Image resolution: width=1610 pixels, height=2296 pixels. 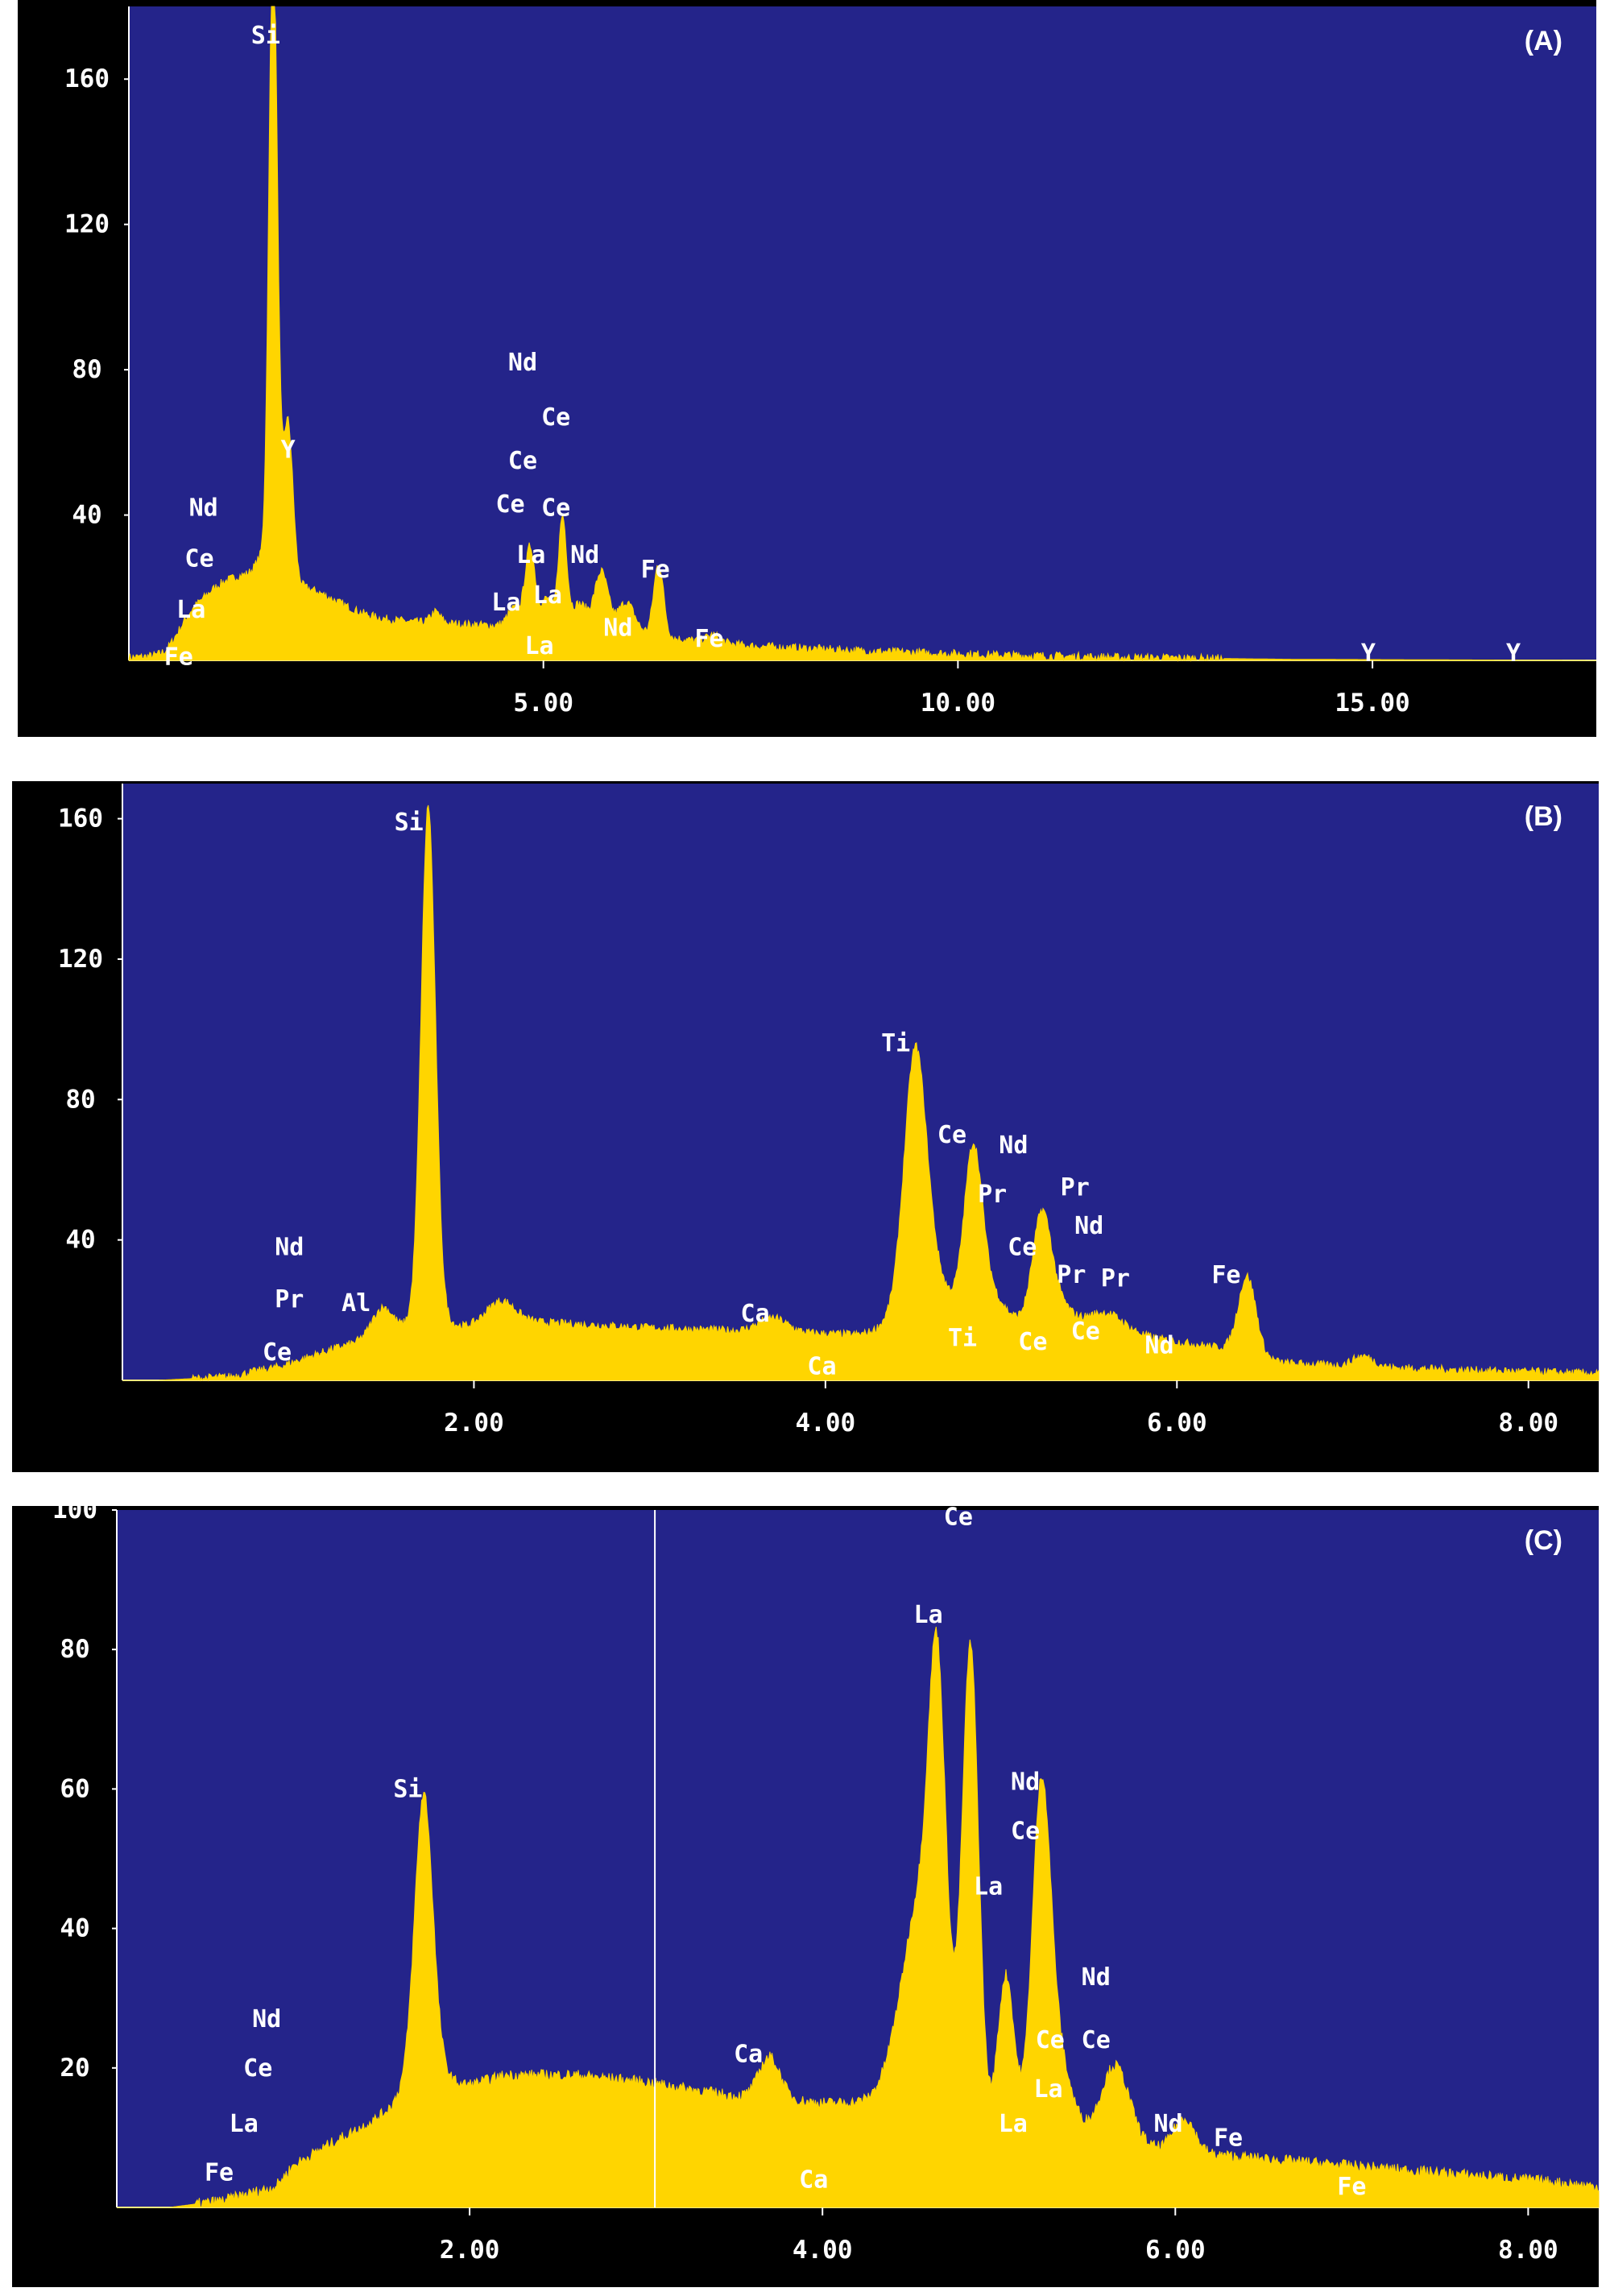 What do you see at coordinates (1543, 816) in the screenshot?
I see `panel-label: (B)` at bounding box center [1543, 816].